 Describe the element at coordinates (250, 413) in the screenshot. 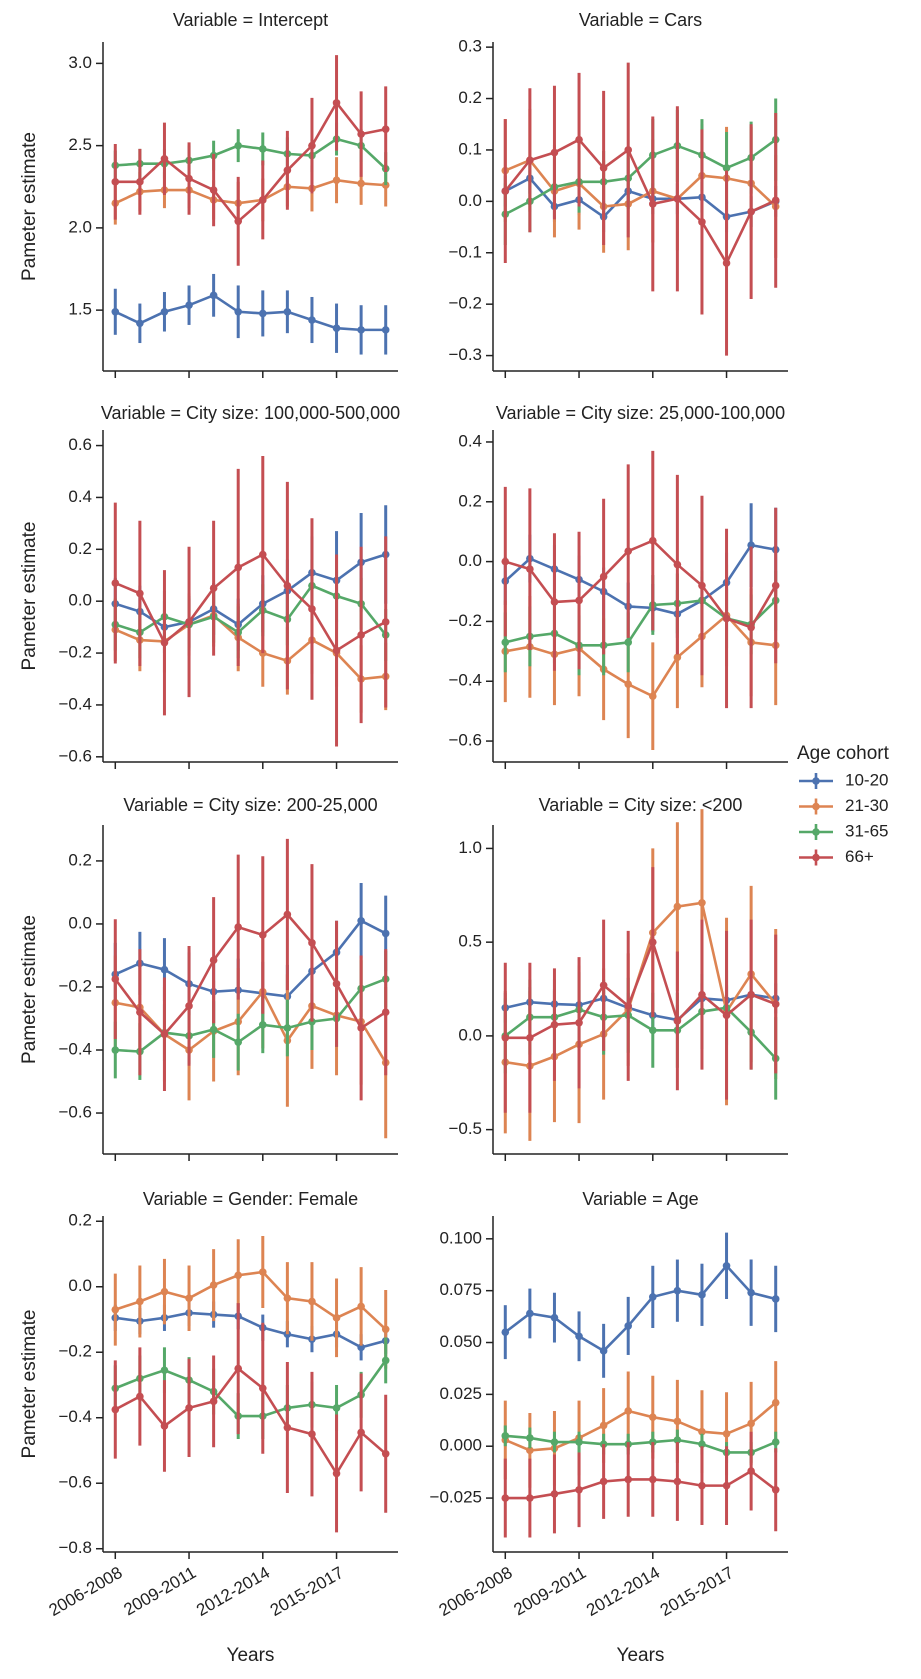

I see `panel-title: Variable = City size: 100,000-500,000` at that location.